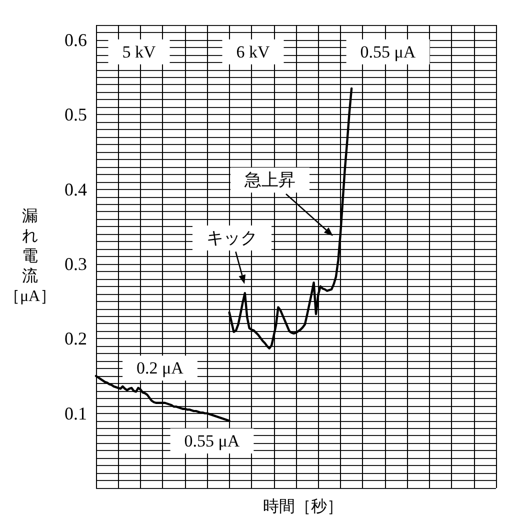 The width and height of the screenshot is (528, 529). What do you see at coordinates (75, 413) in the screenshot?
I see `y-tick-label: 0.1` at bounding box center [75, 413].